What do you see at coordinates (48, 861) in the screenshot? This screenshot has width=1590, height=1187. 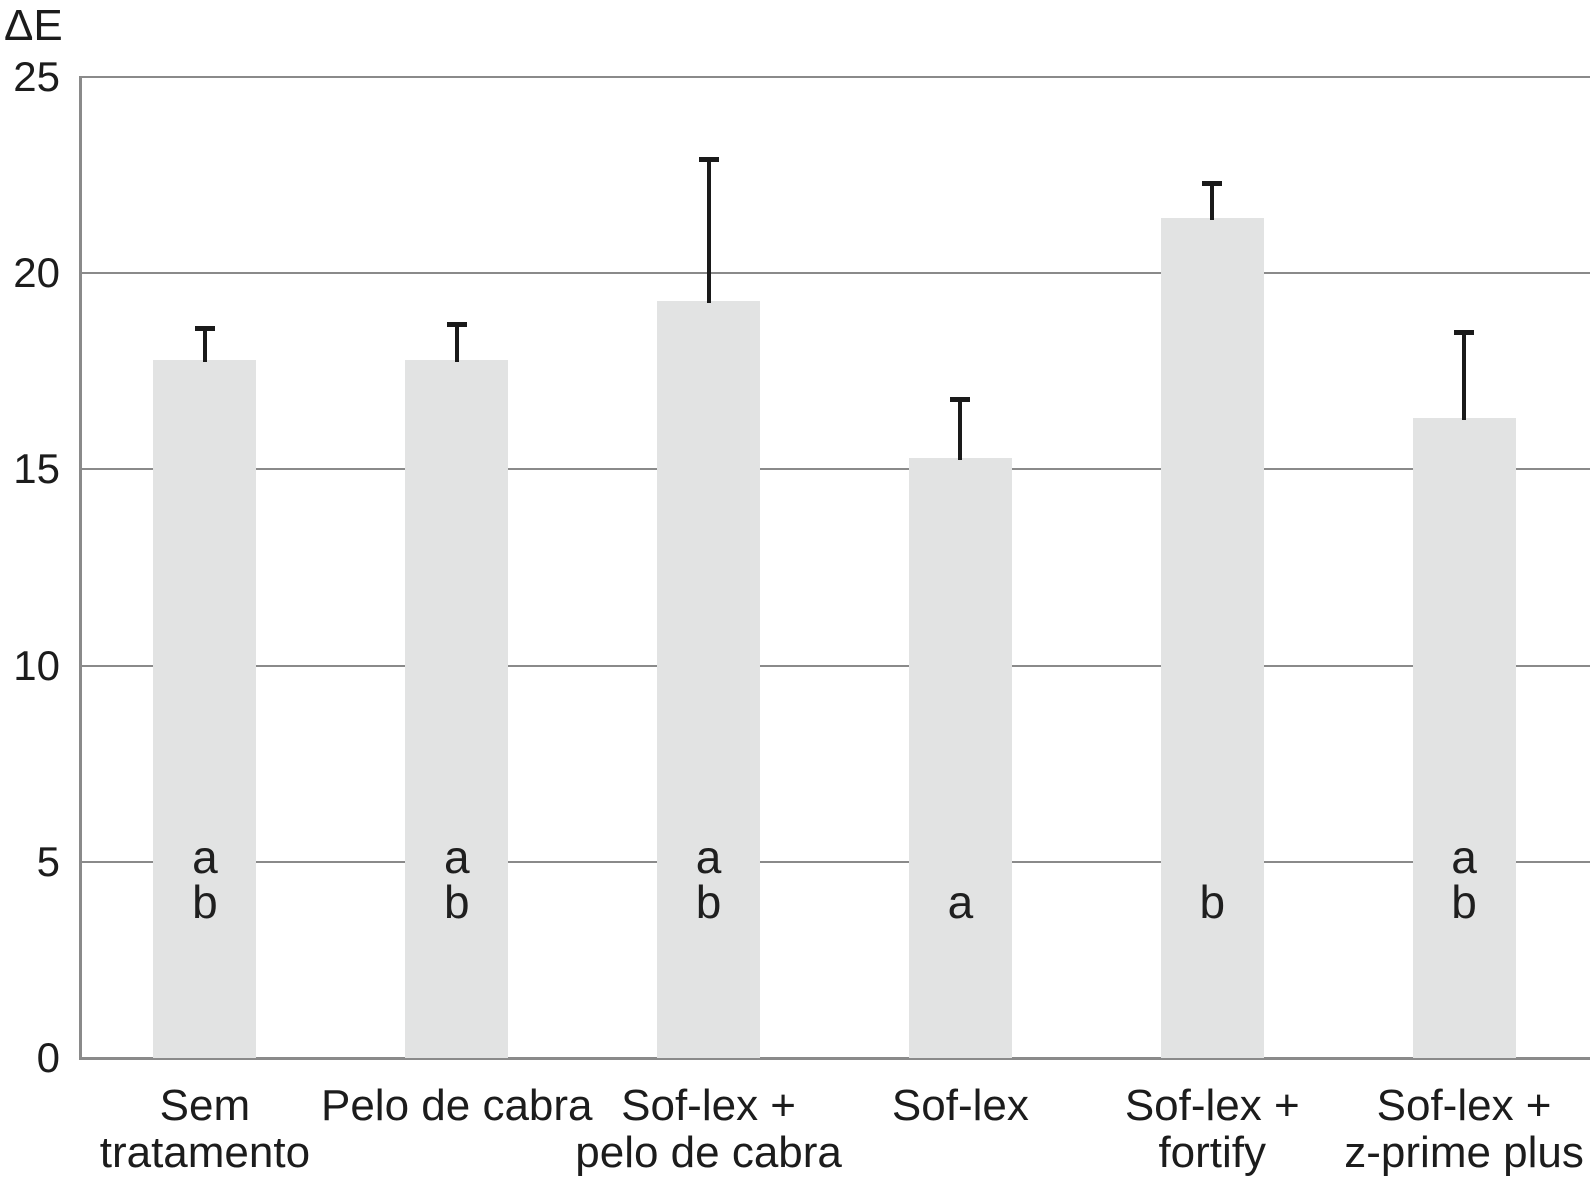 I see `y-tick-label: 5` at bounding box center [48, 861].